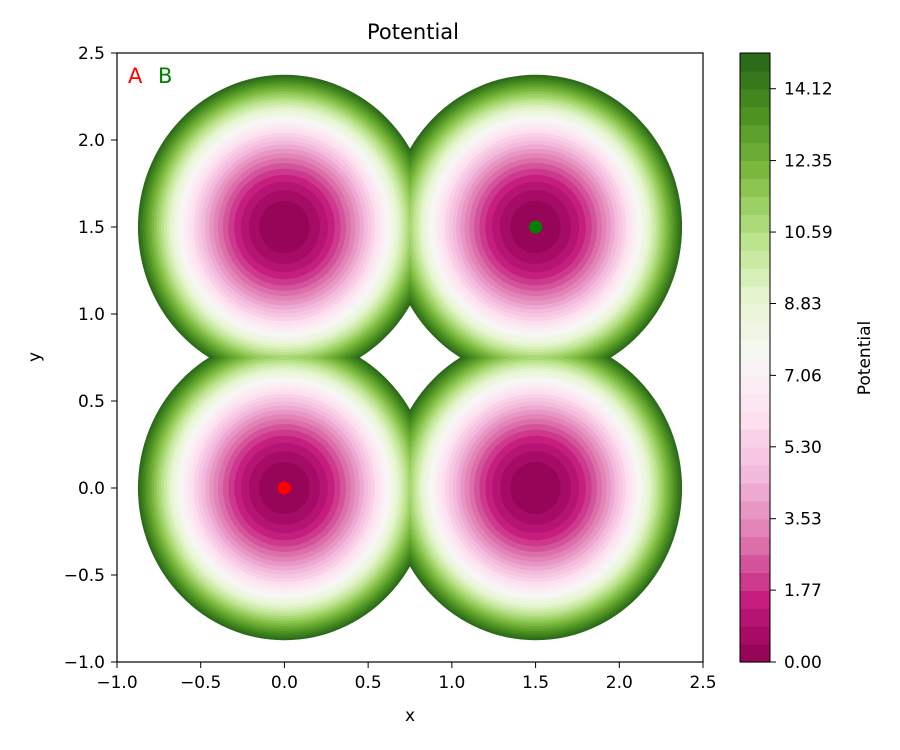 This screenshot has width=900, height=750. What do you see at coordinates (702, 683) in the screenshot?
I see `x-tick-label-7: 2.5` at bounding box center [702, 683].